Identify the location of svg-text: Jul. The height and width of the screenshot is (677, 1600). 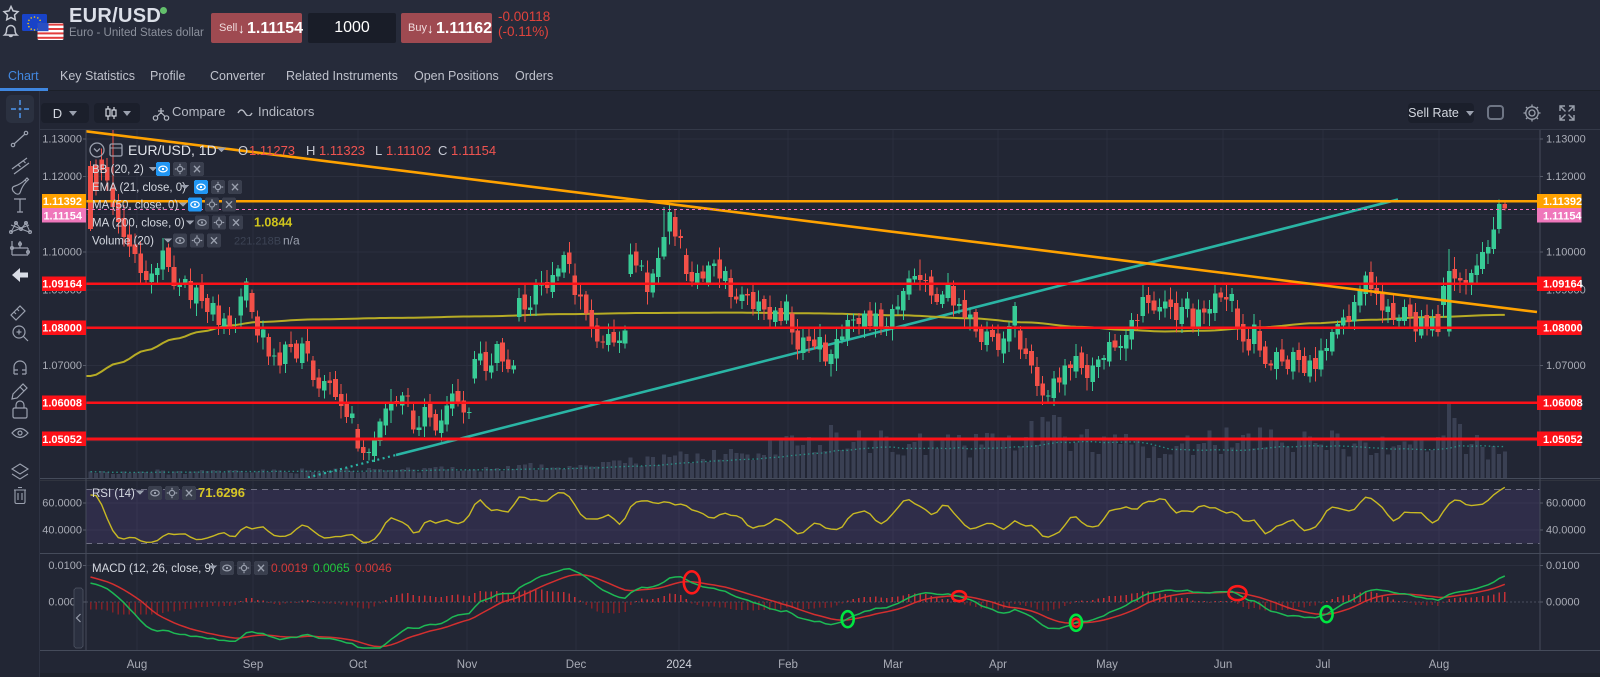
(1323, 665).